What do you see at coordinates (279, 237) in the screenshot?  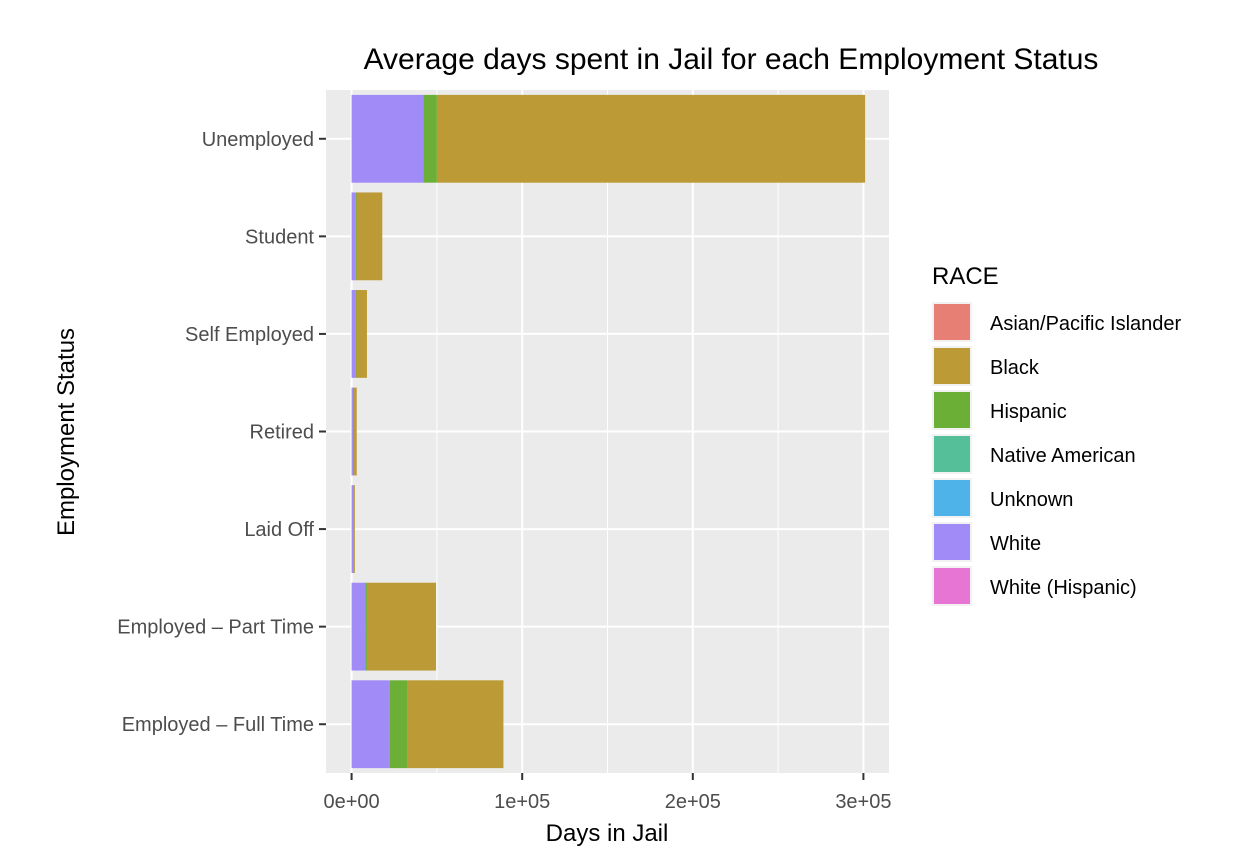 I see `y-tick-label: Student` at bounding box center [279, 237].